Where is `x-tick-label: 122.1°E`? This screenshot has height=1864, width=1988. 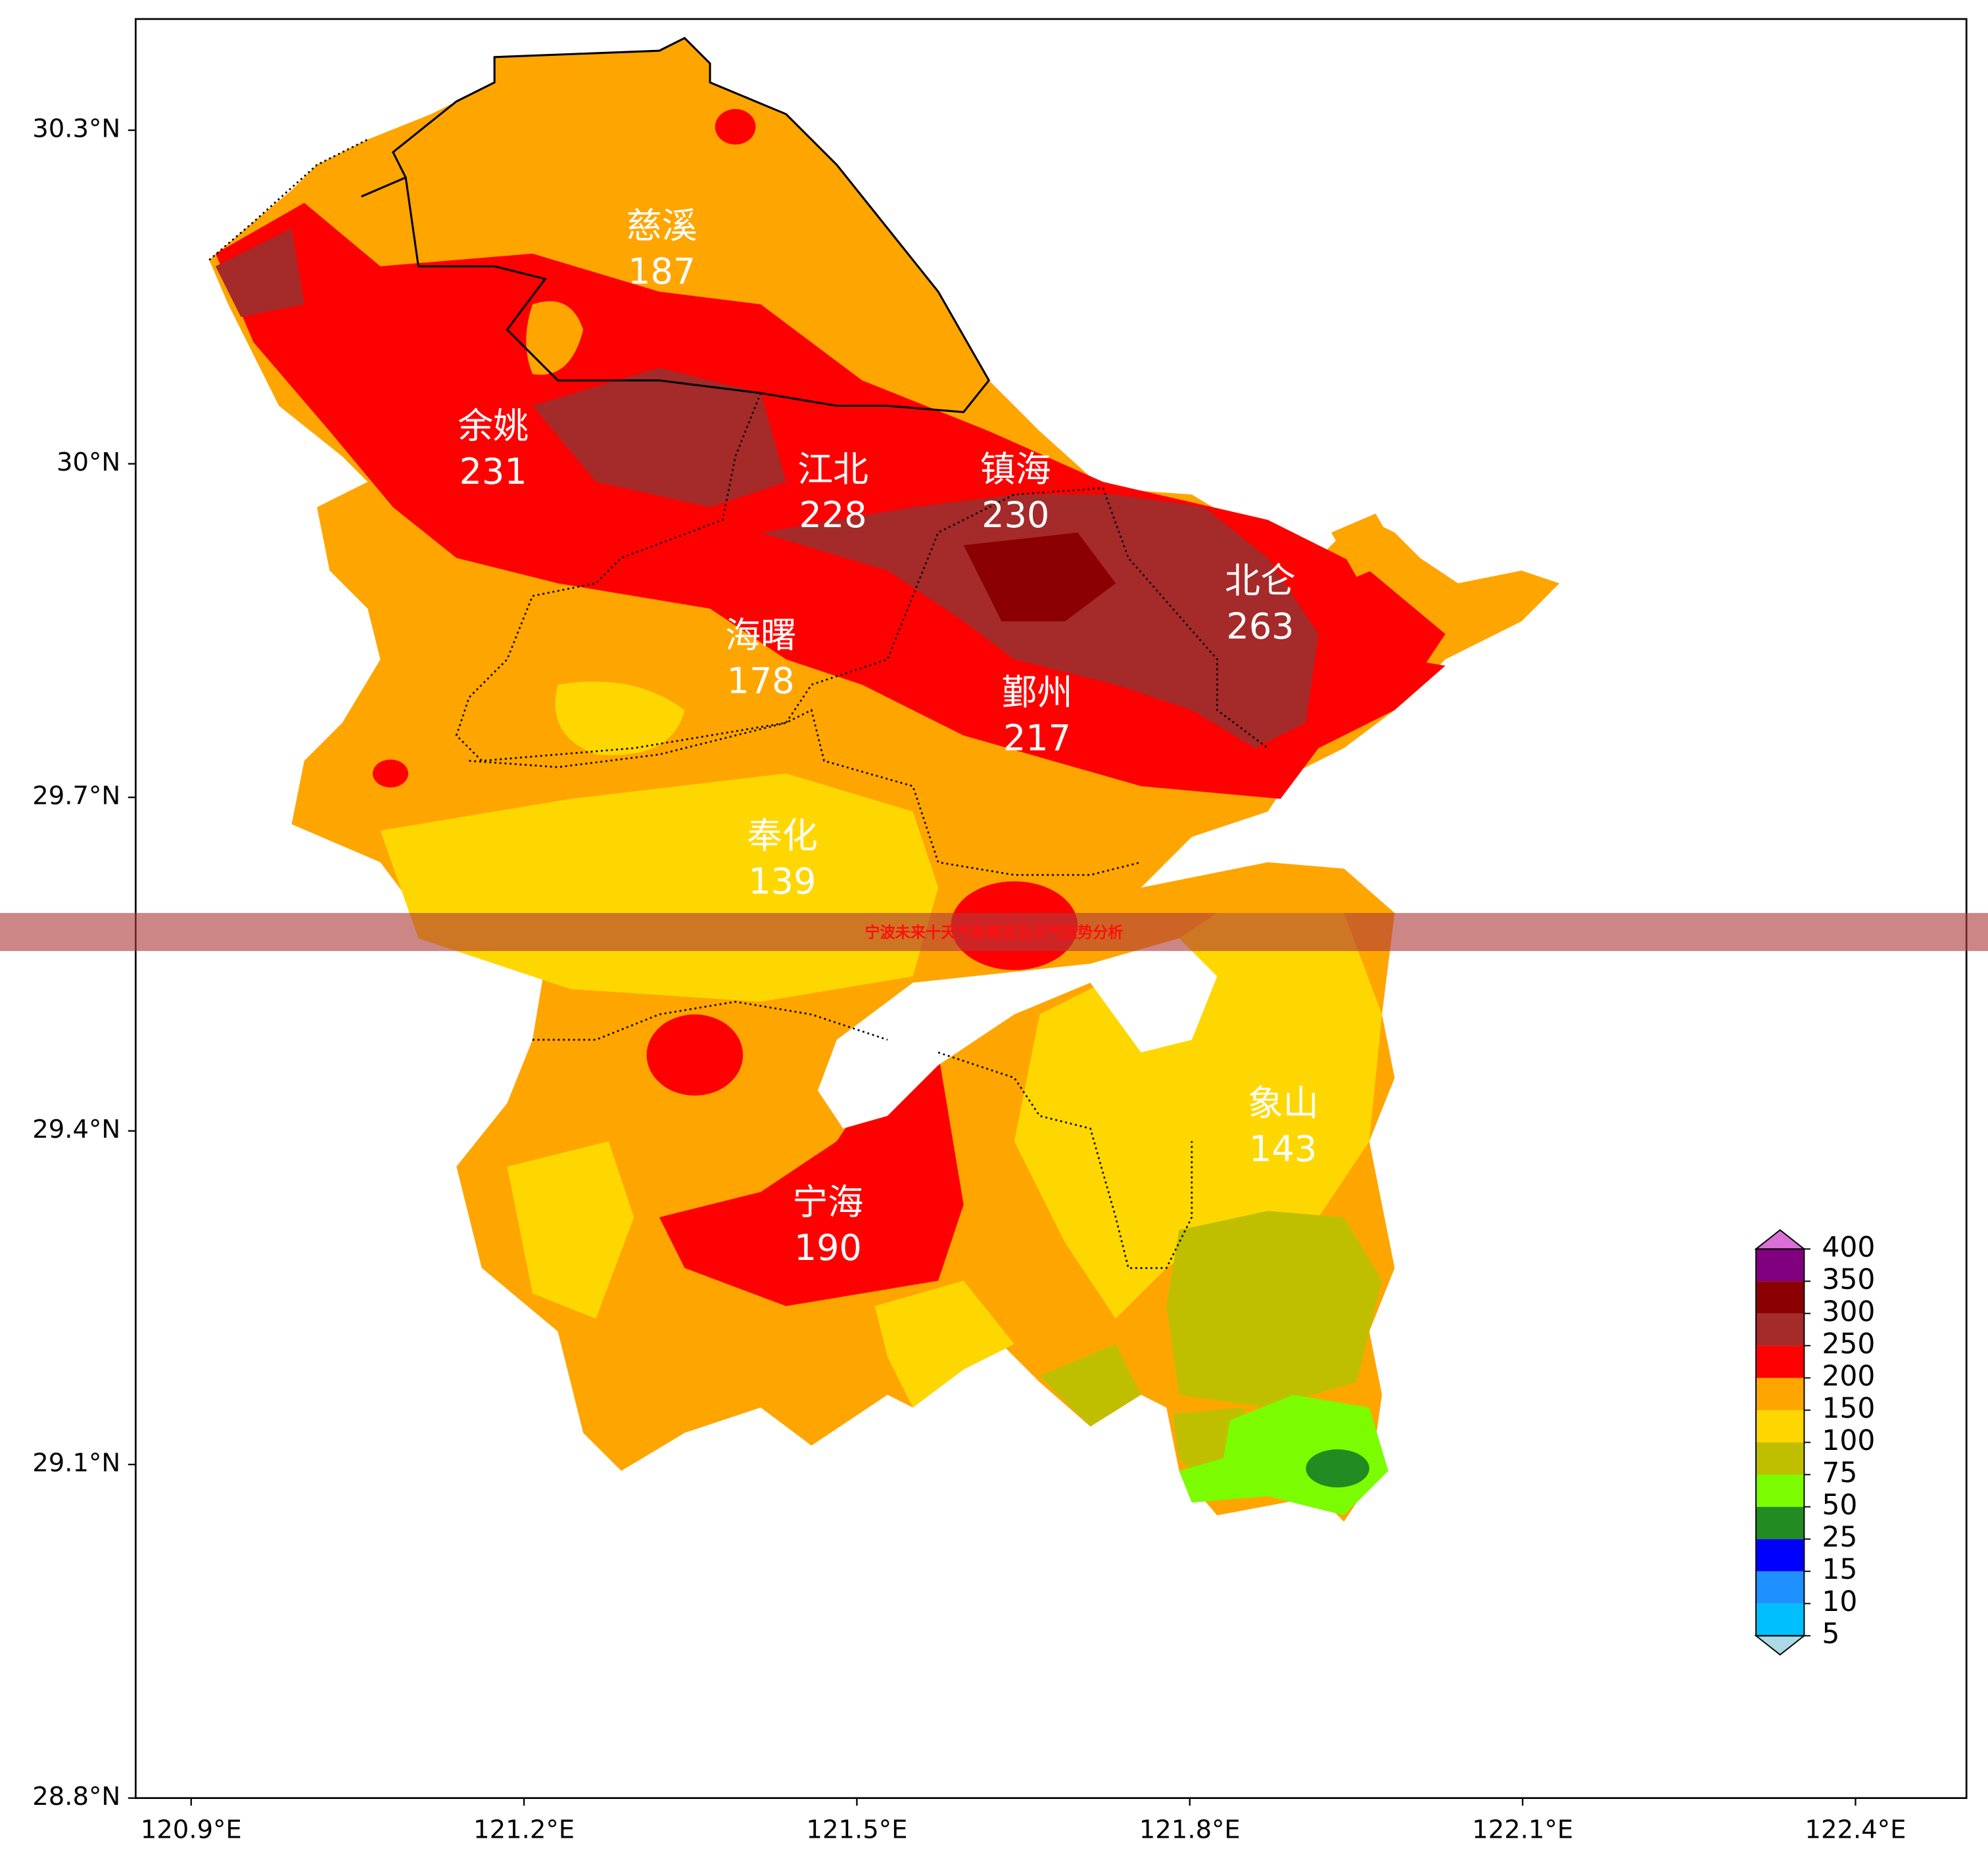 x-tick-label: 122.1°E is located at coordinates (1522, 1829).